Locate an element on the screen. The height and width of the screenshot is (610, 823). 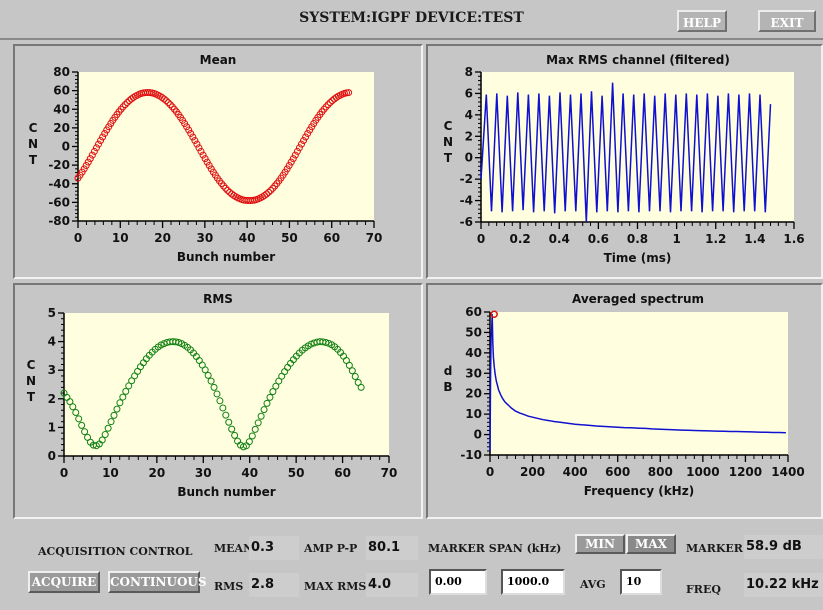
title-bar: SYSTEM:IGPF DEVICE:TEST HELP EXIT is located at coordinates (411, 20).